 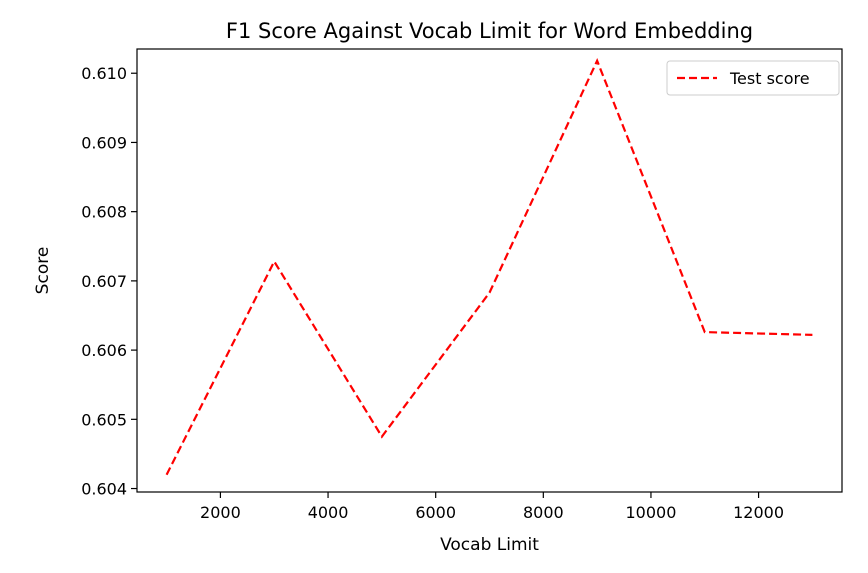 What do you see at coordinates (650, 512) in the screenshot?
I see `x-tick-label: 10000` at bounding box center [650, 512].